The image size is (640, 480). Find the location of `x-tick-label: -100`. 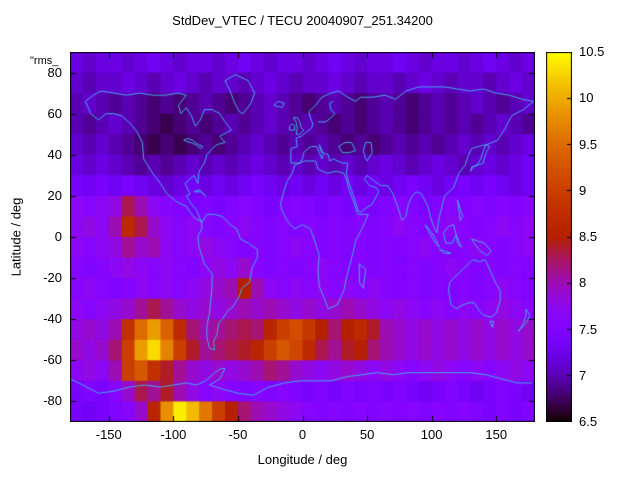

x-tick-label: -100 is located at coordinates (173, 434).